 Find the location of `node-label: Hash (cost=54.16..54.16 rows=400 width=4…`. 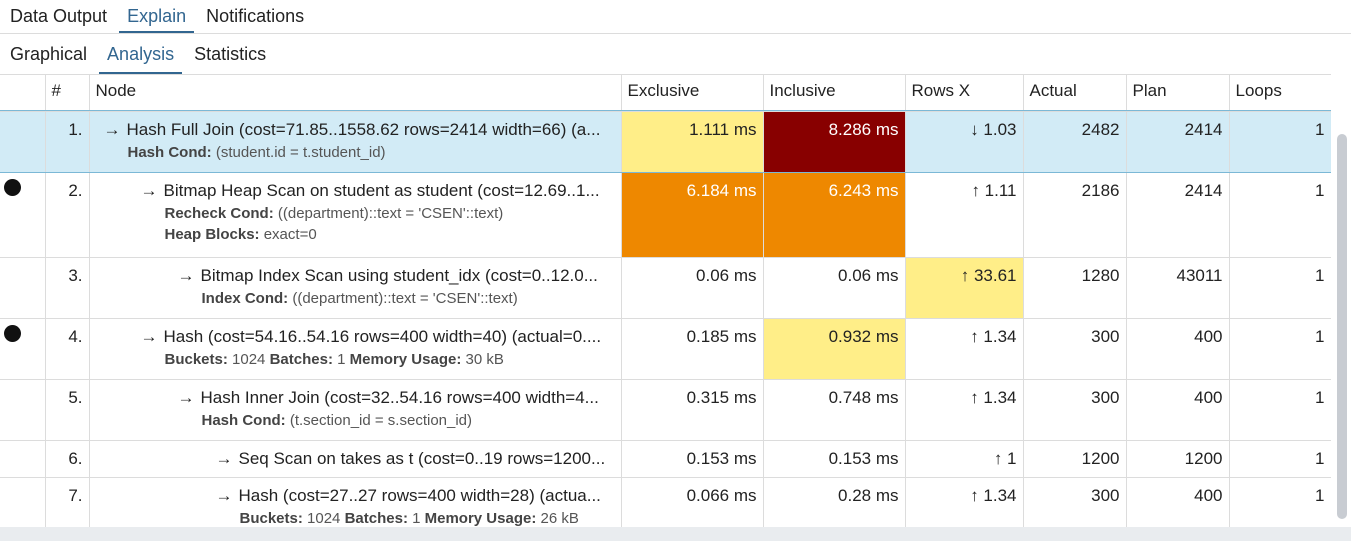

node-label: Hash (cost=54.16..54.16 rows=400 width=4… is located at coordinates (382, 336).